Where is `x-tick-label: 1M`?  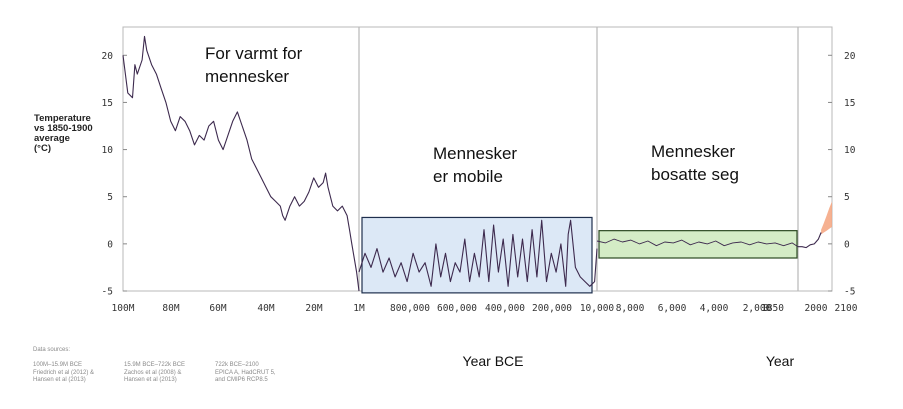
x-tick-label: 1M is located at coordinates (359, 308).